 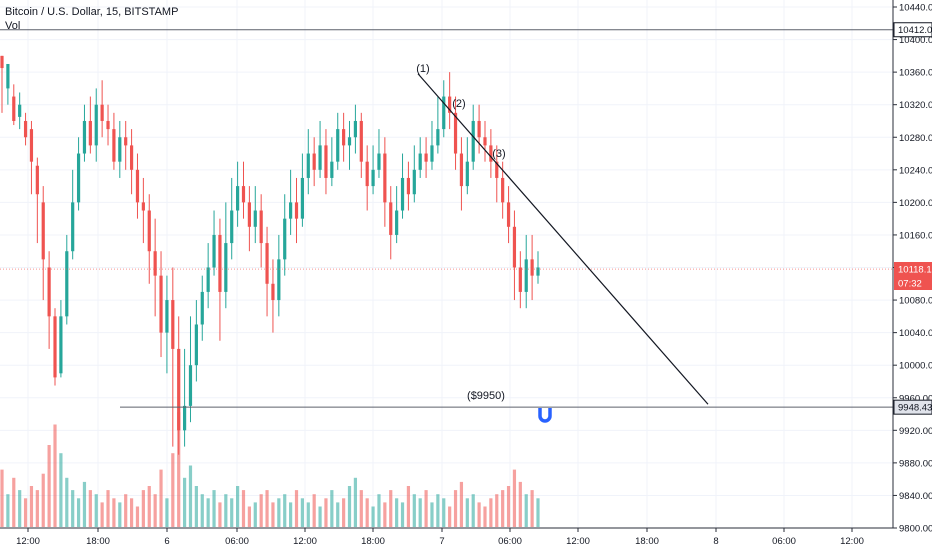 I want to click on magnet-icon, so click(x=545, y=415).